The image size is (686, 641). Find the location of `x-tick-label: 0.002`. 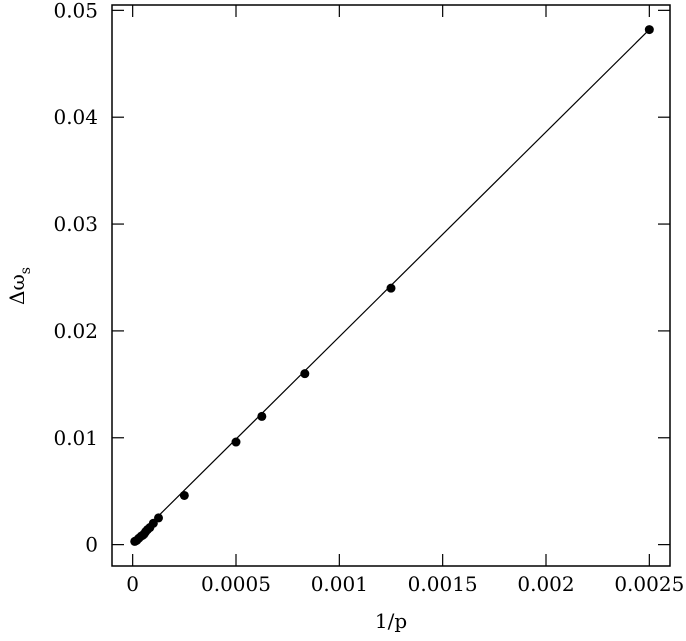

x-tick-label: 0.002 is located at coordinates (545, 584).